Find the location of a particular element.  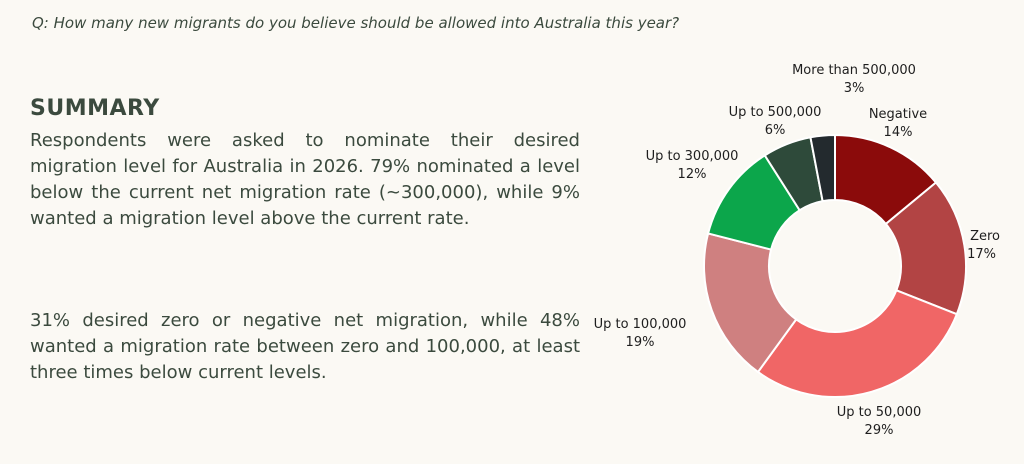

slice-label: Negative is located at coordinates (898, 114).